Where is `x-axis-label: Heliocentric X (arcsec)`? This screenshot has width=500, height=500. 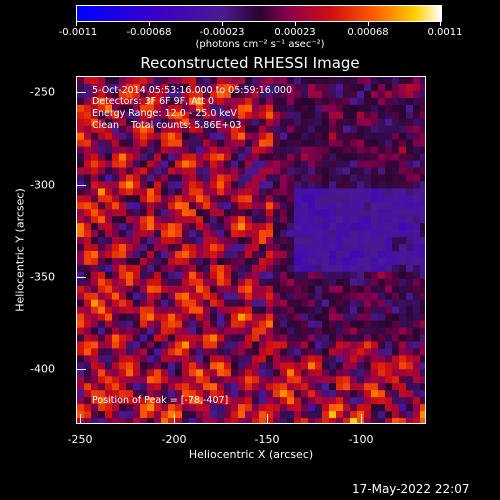 x-axis-label: Heliocentric X (arcsec) is located at coordinates (251, 454).